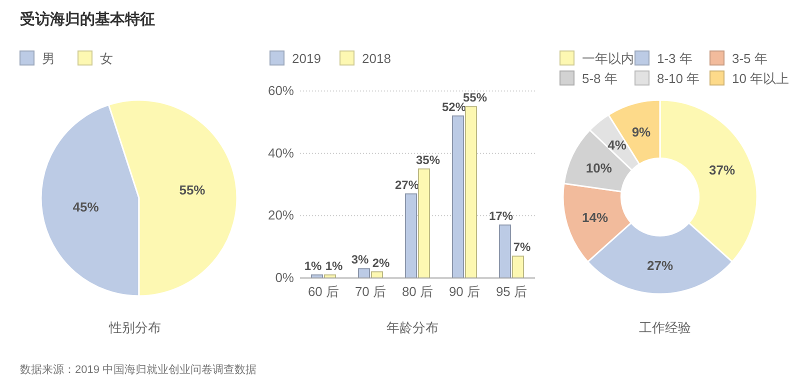 The image size is (802, 384). Describe the element at coordinates (501, 216) in the screenshot. I see `data-label: 17%` at that location.